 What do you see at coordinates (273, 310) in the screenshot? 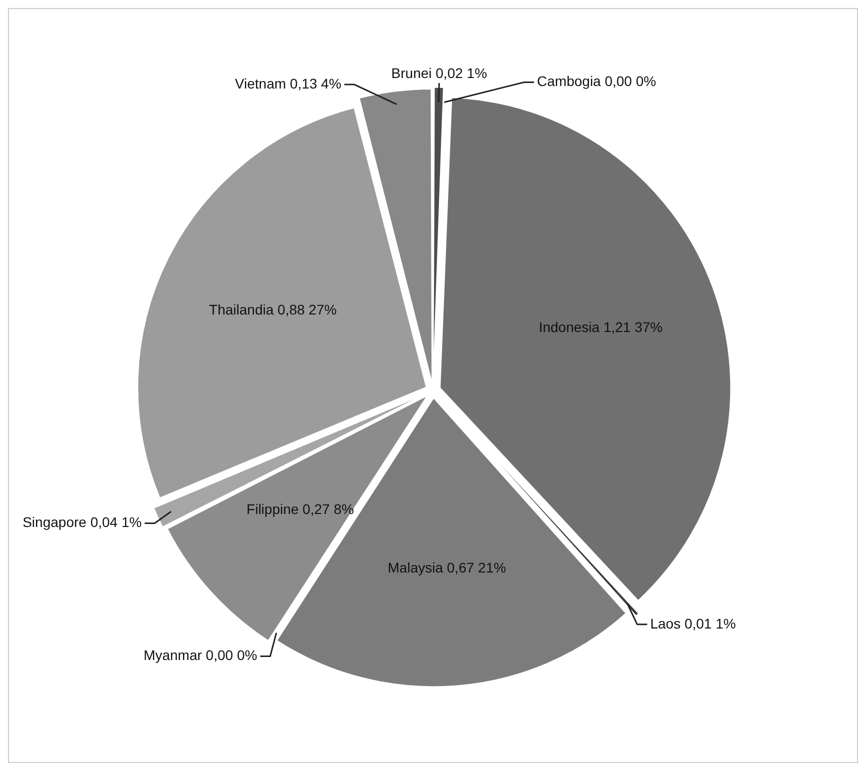
I see `slice-label: Thailandia 0,88 27%` at bounding box center [273, 310].